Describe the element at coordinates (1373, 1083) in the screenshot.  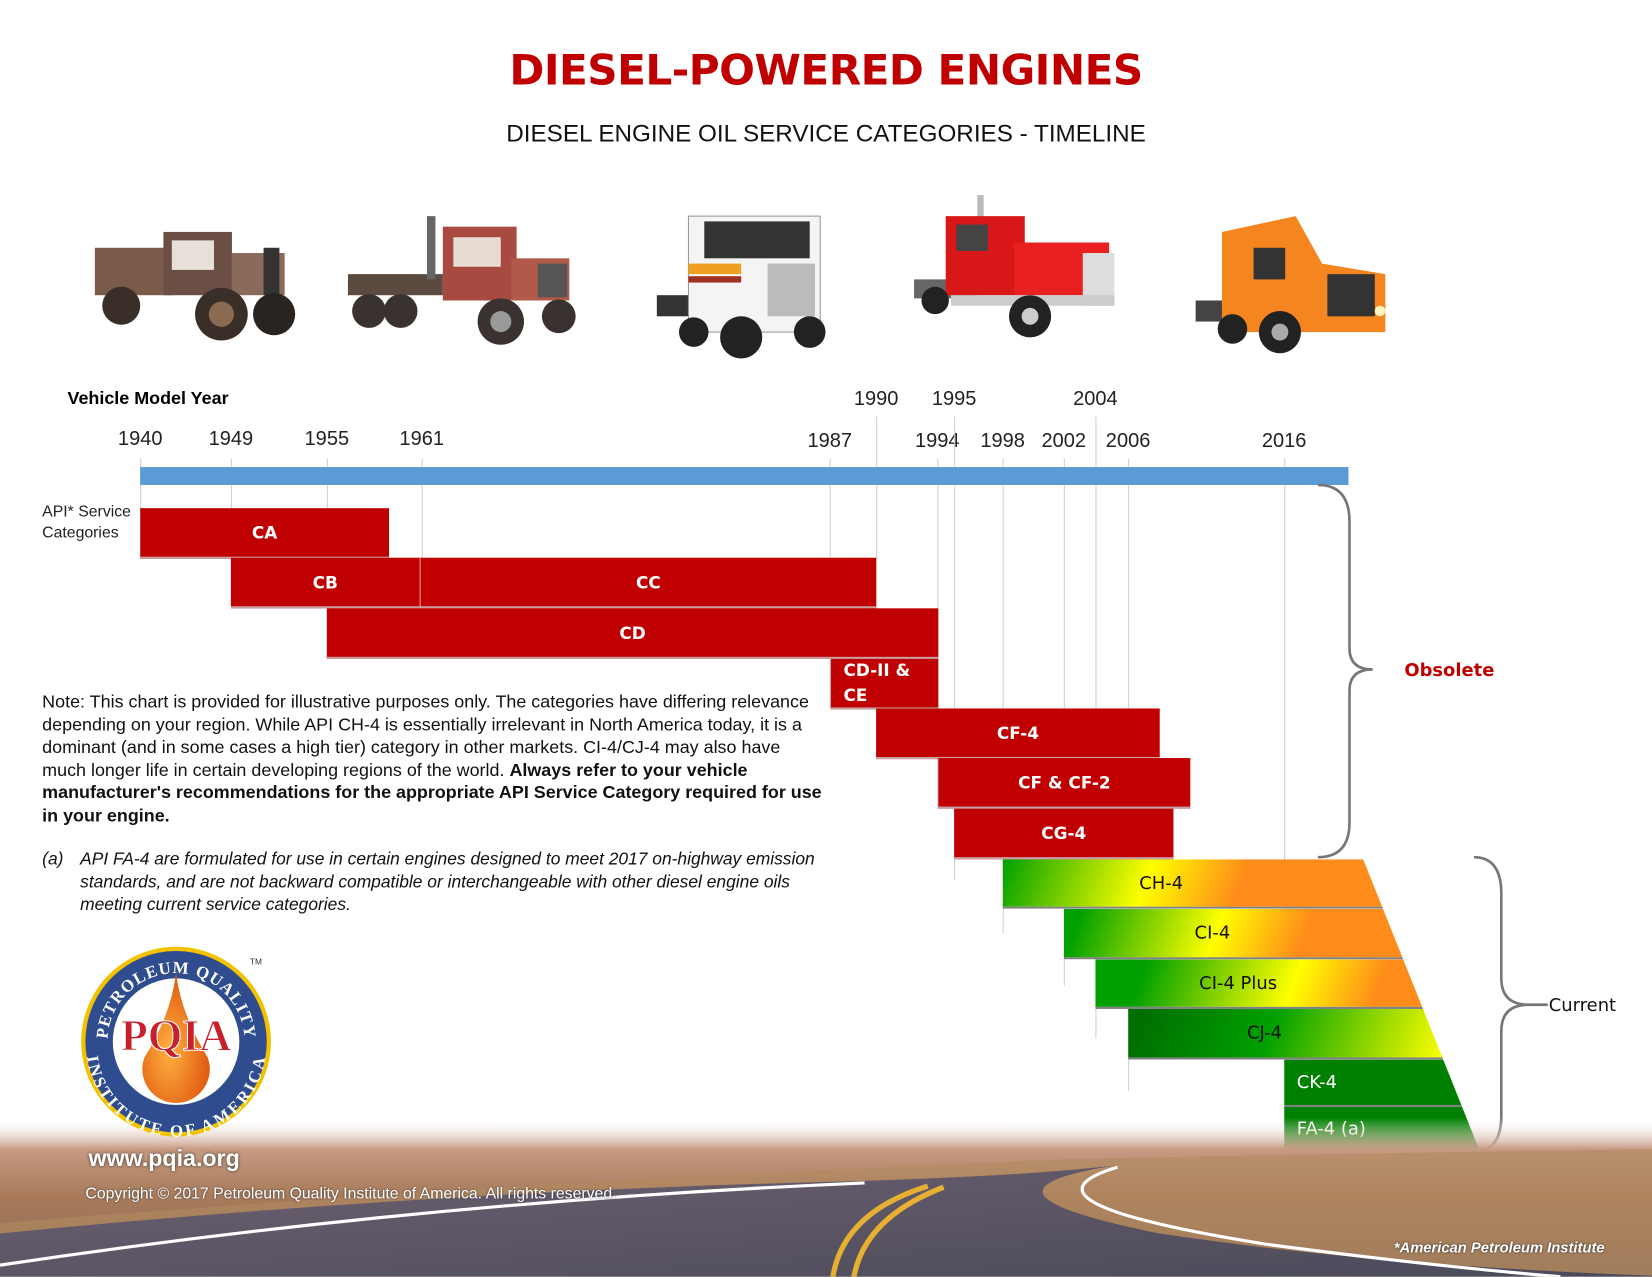
I see `current-category-bar: CK-4` at that location.